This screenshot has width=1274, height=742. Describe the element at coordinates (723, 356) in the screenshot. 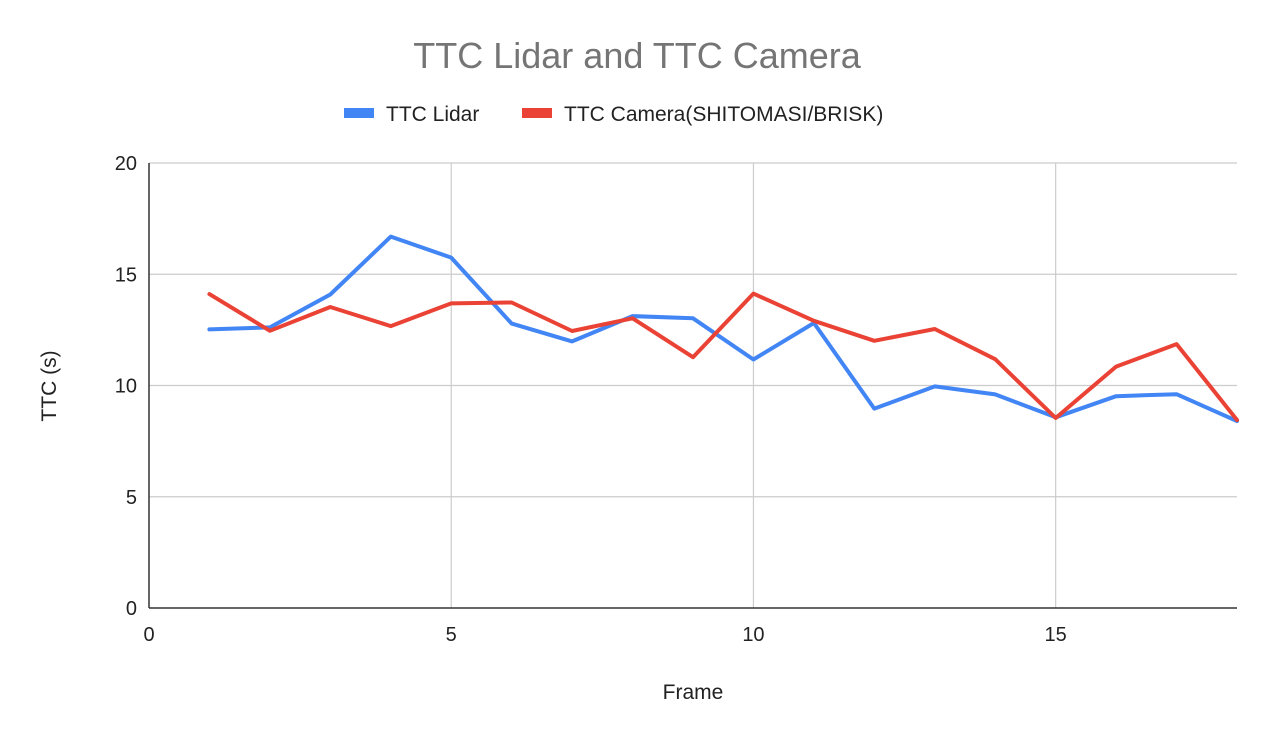

I see `series-line-camera` at that location.